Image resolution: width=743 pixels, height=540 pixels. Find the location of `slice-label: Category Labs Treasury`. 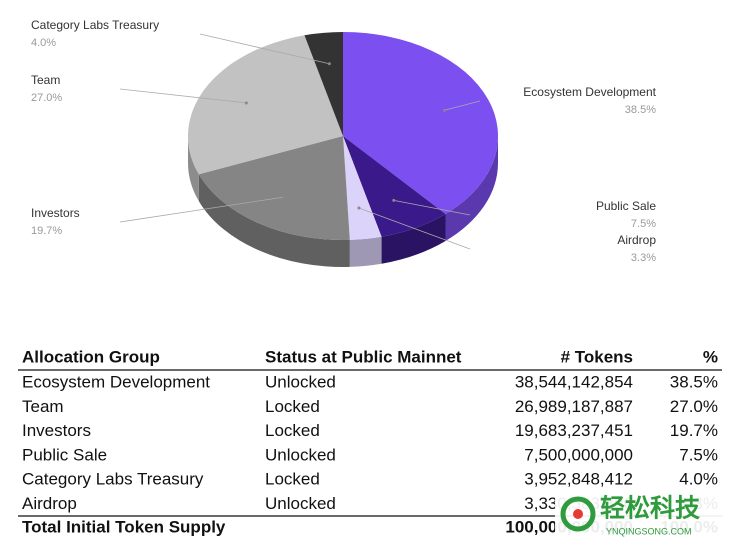

slice-label: Category Labs Treasury is located at coordinates (95, 25).